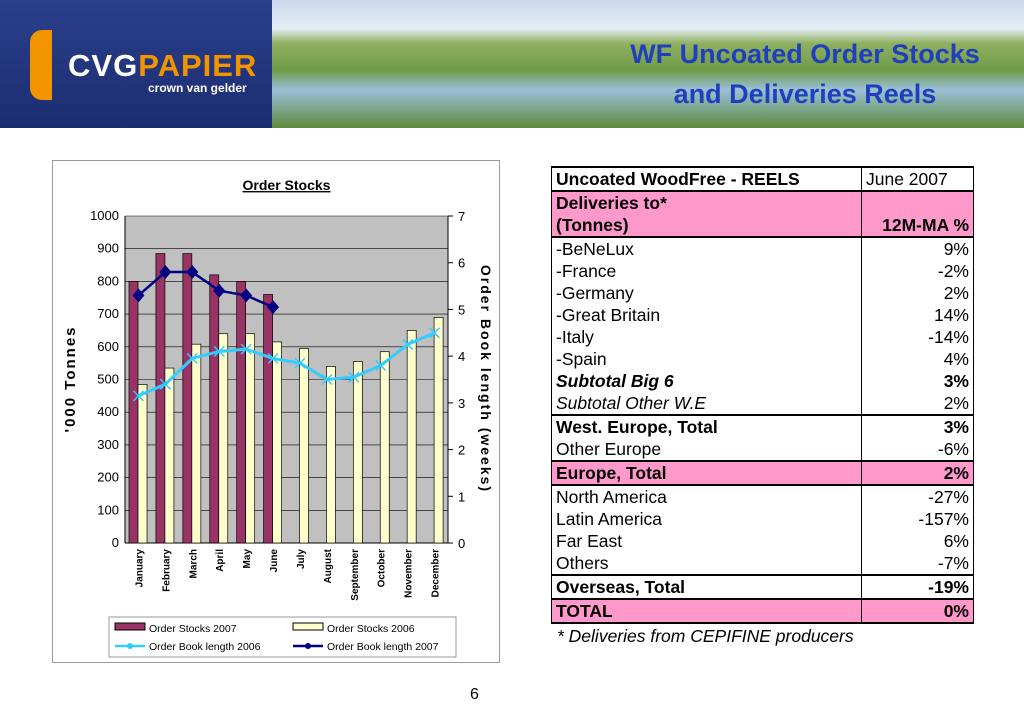 This screenshot has height=709, width=1024. I want to click on row-label: -Spain, so click(706, 359).